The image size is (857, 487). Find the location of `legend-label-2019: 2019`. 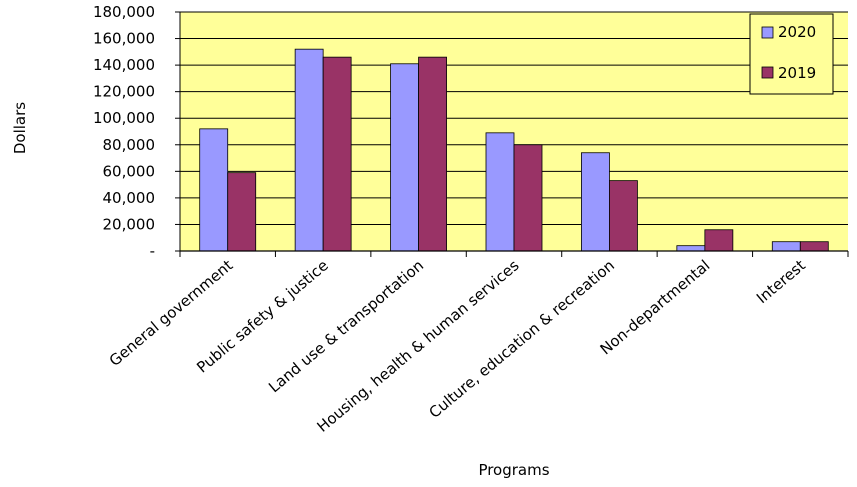

legend-label-2019: 2019 is located at coordinates (797, 73).